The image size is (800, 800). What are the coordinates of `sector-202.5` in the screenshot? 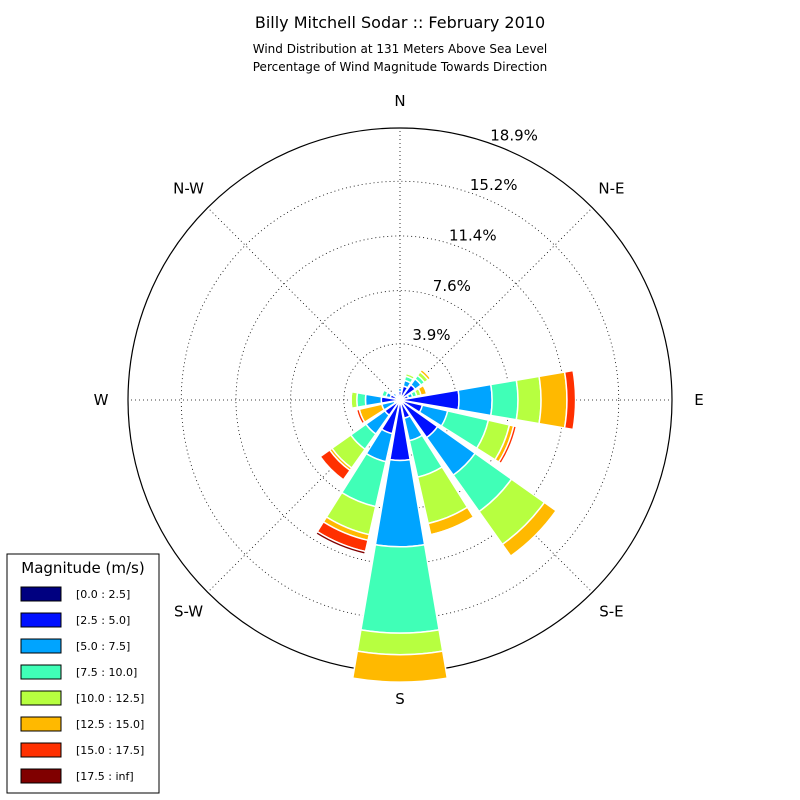 It's located at (357, 477).